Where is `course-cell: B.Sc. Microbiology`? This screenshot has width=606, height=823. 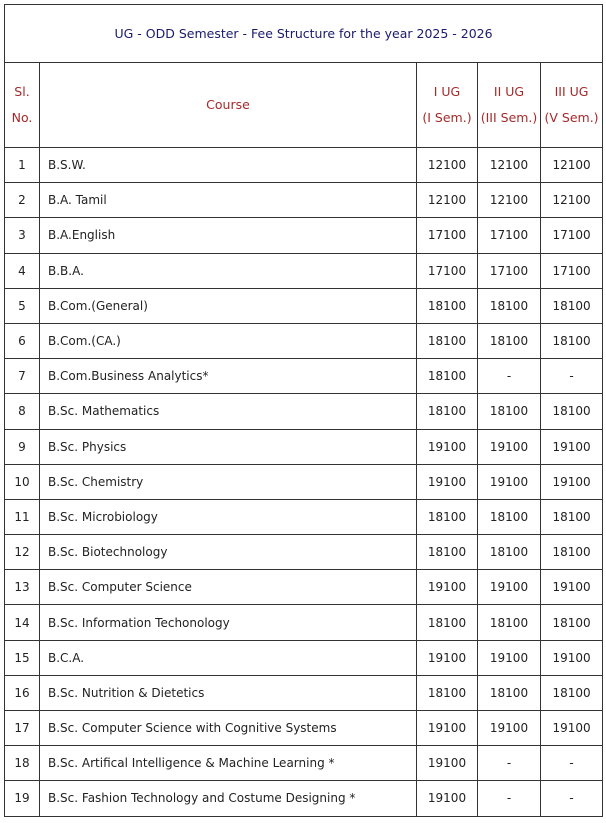
course-cell: B.Sc. Microbiology is located at coordinates (228, 517).